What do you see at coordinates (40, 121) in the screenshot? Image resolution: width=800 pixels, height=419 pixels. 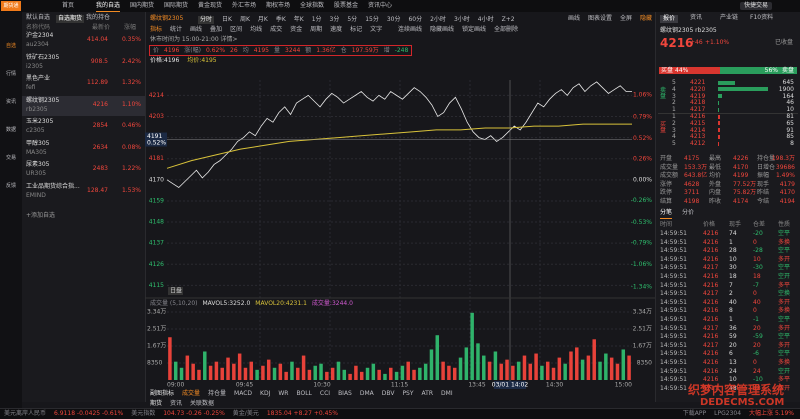 I see `symbol-name: 玉米2305` at bounding box center [40, 121].